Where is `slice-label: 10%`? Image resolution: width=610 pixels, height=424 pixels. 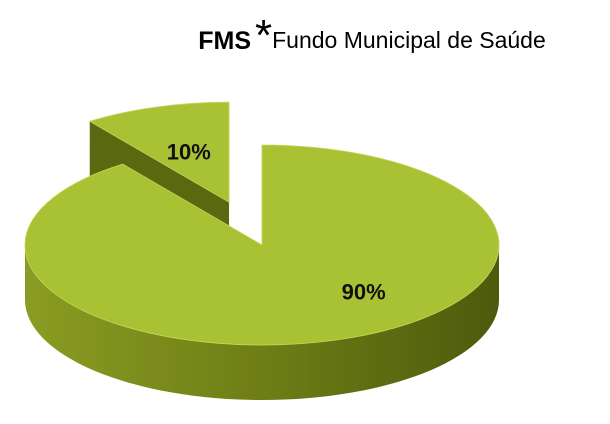 slice-label: 10% is located at coordinates (189, 152).